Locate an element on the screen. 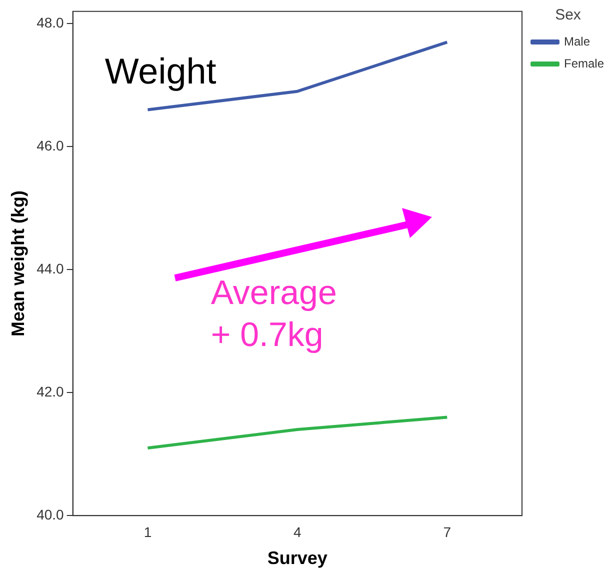 This screenshot has width=614, height=574. legend-title: Sex is located at coordinates (568, 15).